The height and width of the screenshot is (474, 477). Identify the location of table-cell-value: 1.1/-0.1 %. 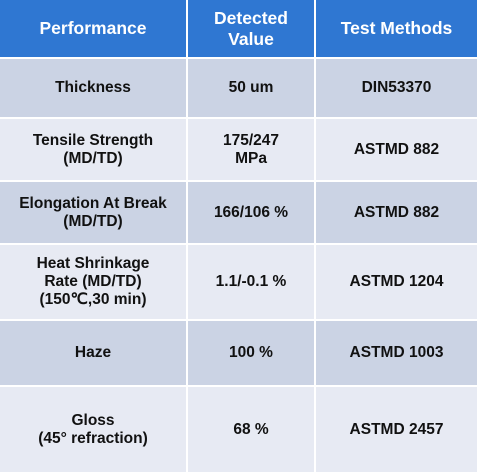
(252, 283).